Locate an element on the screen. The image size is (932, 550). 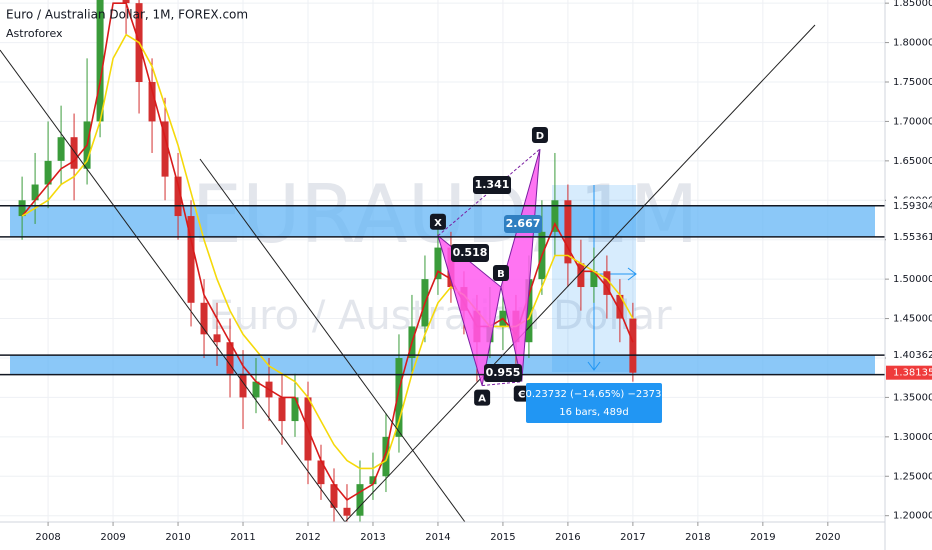
author: Astroforex is located at coordinates (34, 33).